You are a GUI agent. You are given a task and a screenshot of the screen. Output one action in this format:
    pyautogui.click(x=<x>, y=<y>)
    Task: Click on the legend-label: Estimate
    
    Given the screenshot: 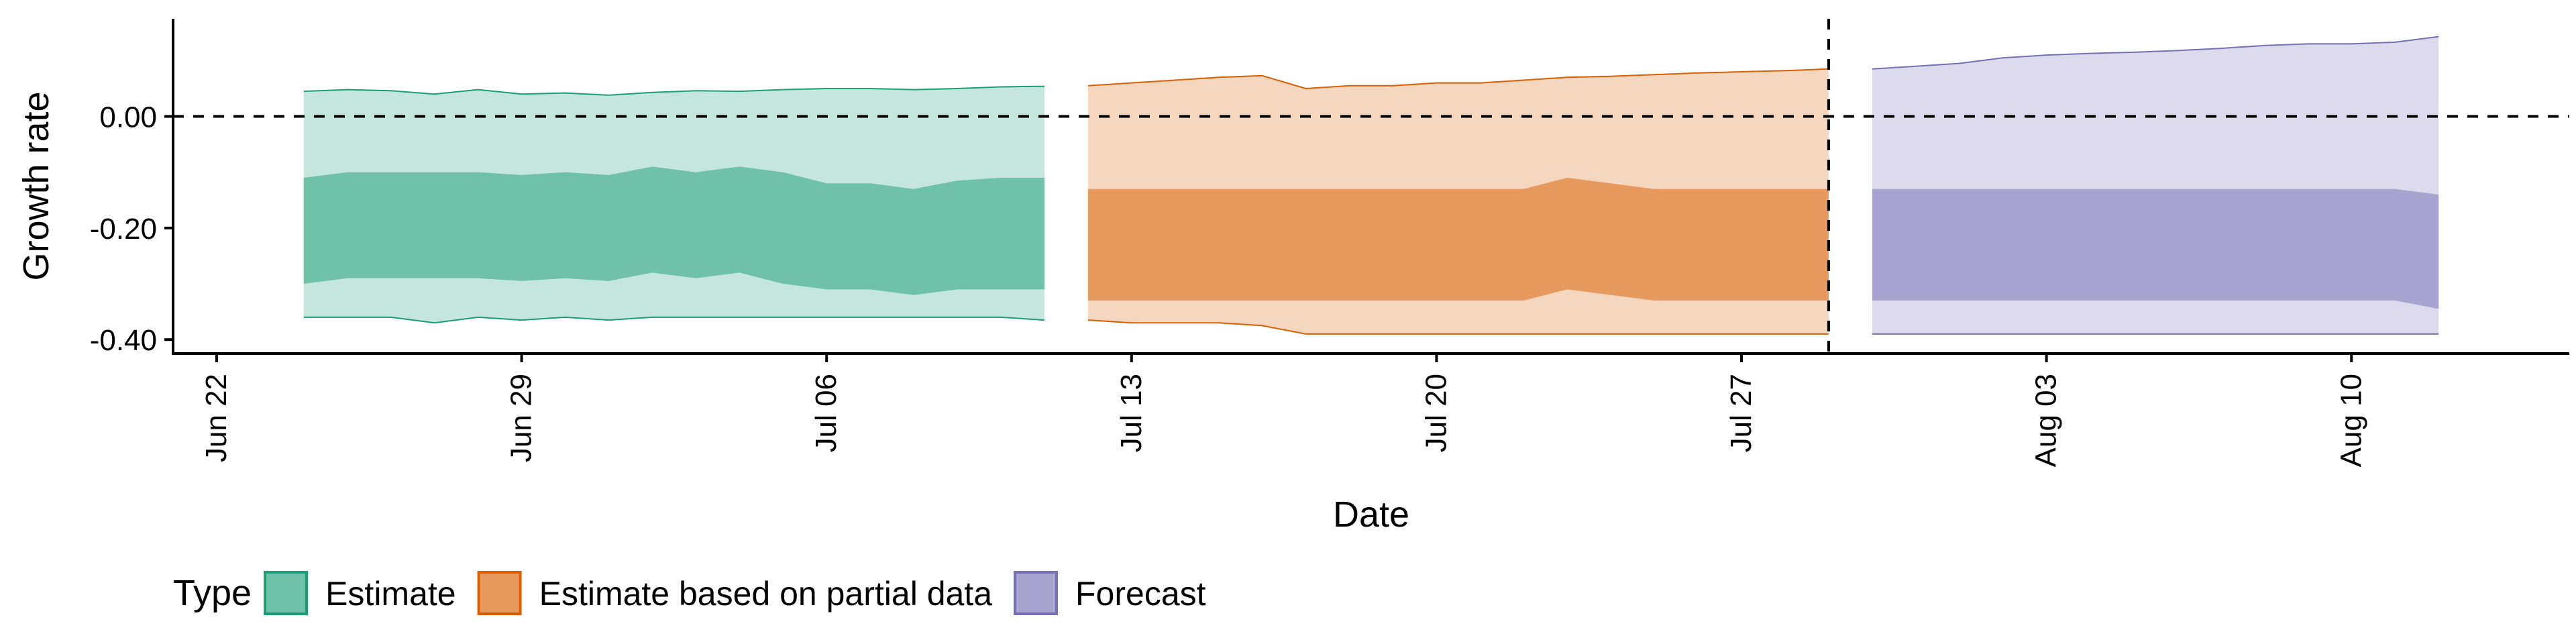 What is the action you would take?
    pyautogui.click(x=390, y=593)
    